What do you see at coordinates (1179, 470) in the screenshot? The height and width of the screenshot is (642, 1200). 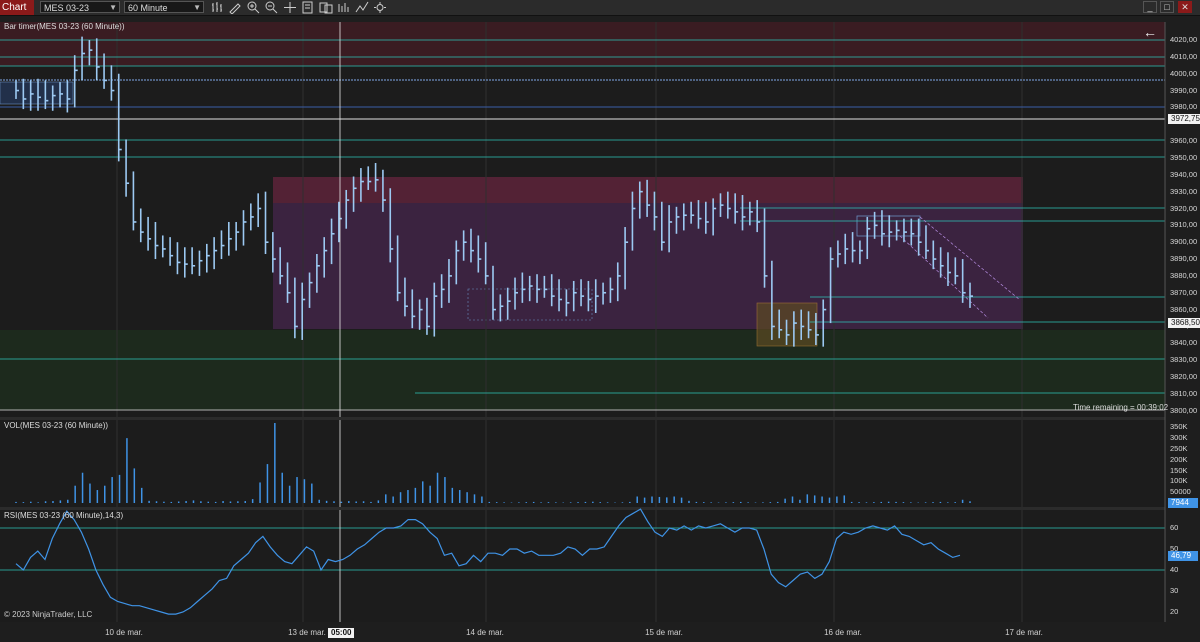 I see `volume-axis-tick: 150K` at bounding box center [1179, 470].